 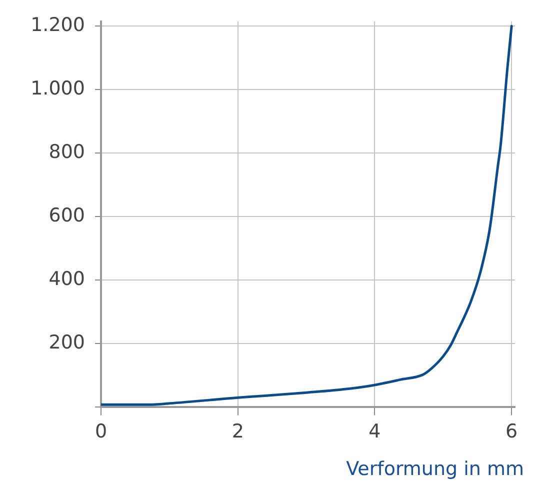 What do you see at coordinates (66, 279) in the screenshot?
I see `y-tick-label: 400` at bounding box center [66, 279].